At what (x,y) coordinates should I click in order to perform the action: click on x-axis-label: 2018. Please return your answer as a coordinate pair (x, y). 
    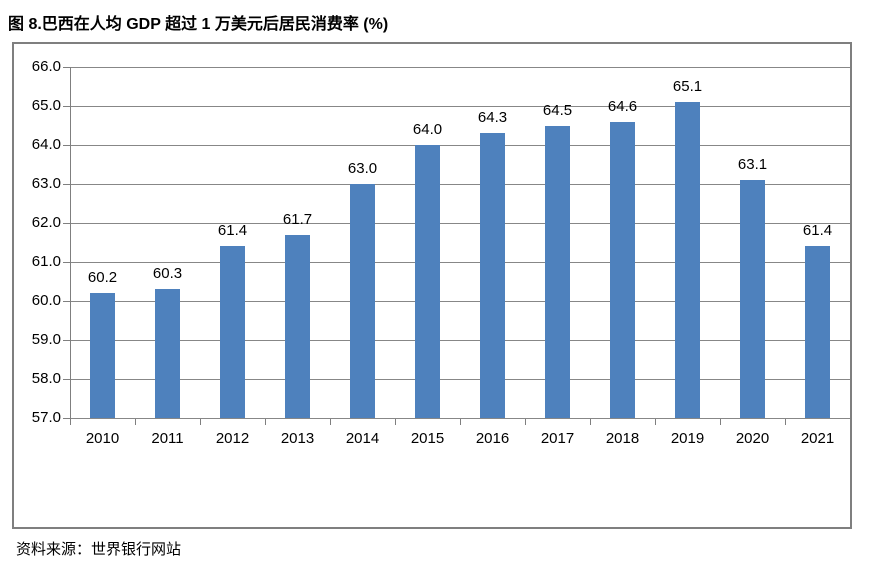
    Looking at the image, I should click on (622, 438).